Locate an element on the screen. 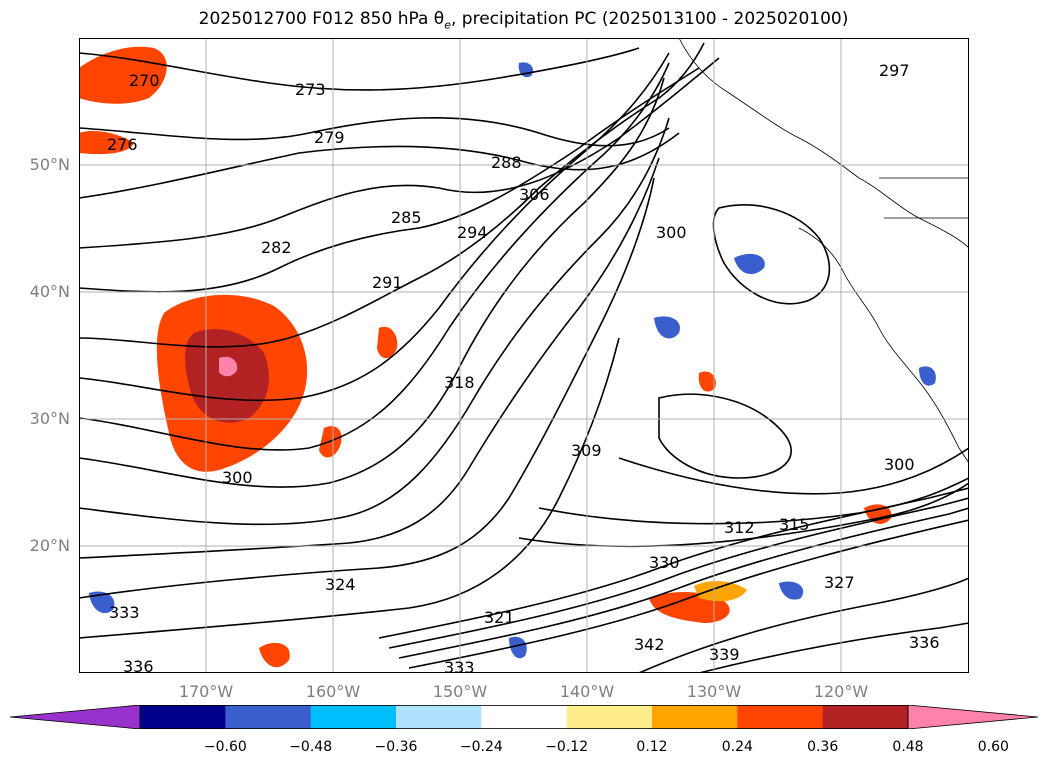  contour-label: 339 is located at coordinates (724, 654).